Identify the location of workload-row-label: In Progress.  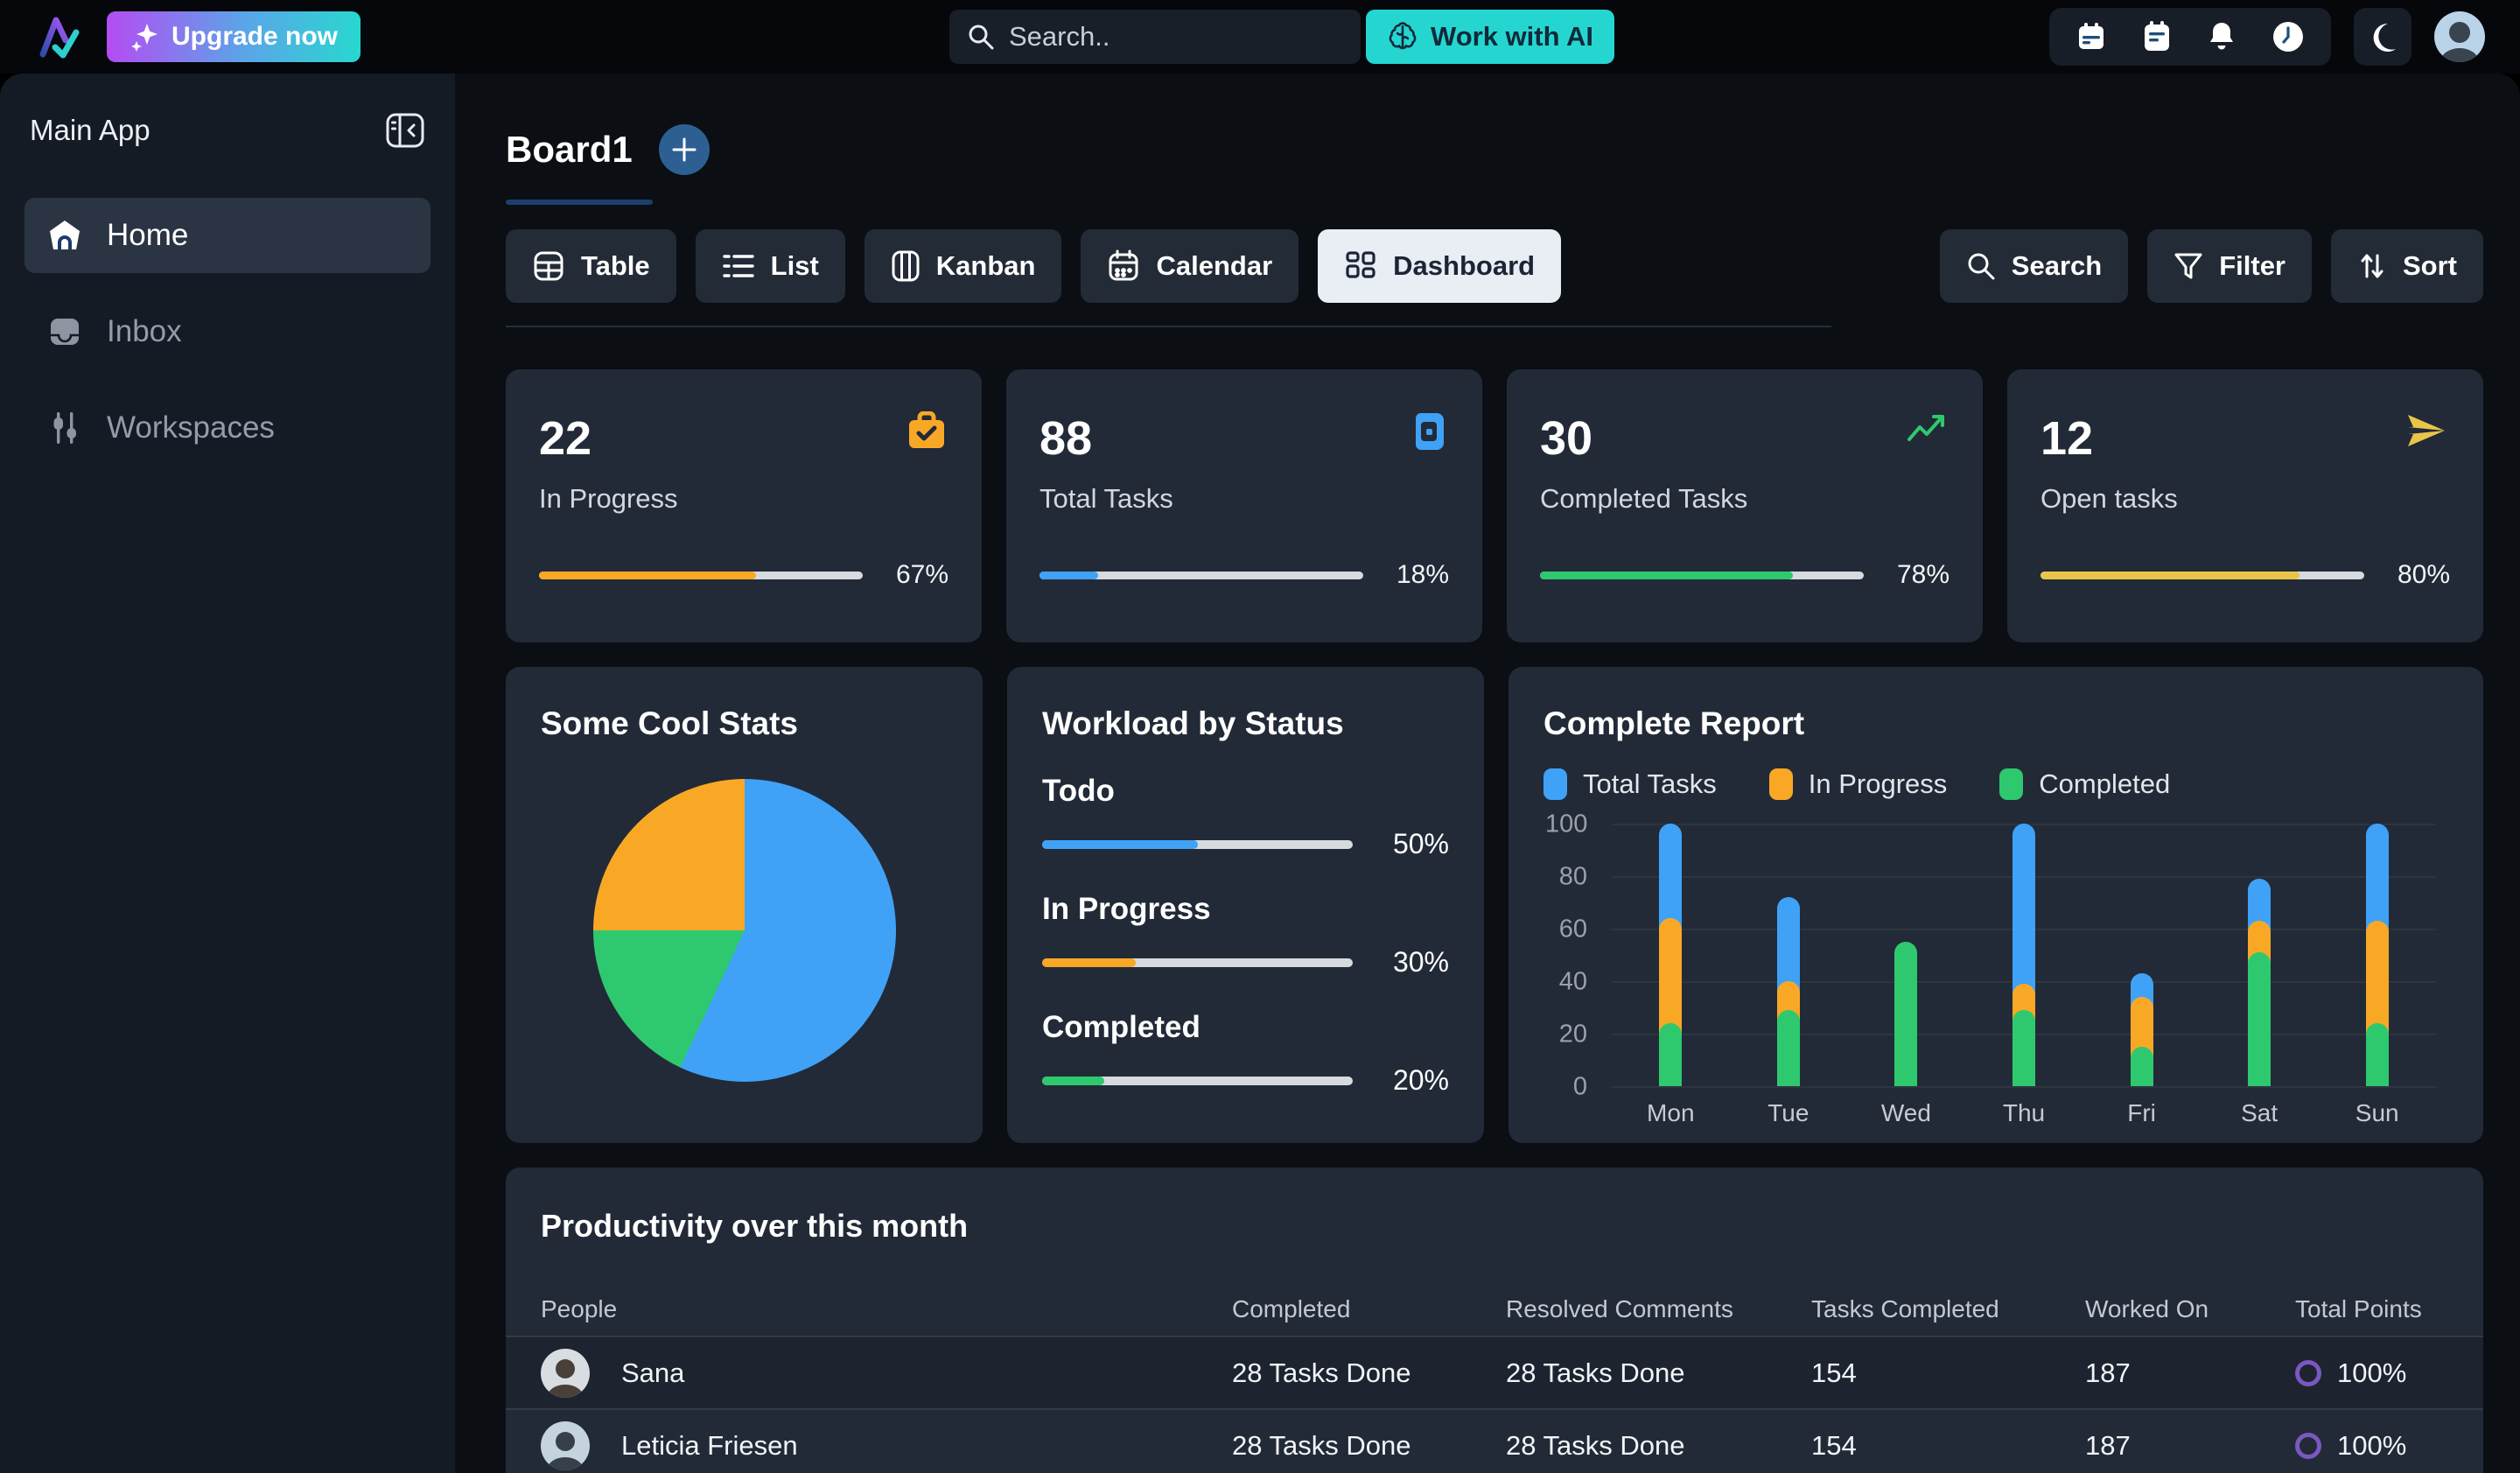
(1126, 909).